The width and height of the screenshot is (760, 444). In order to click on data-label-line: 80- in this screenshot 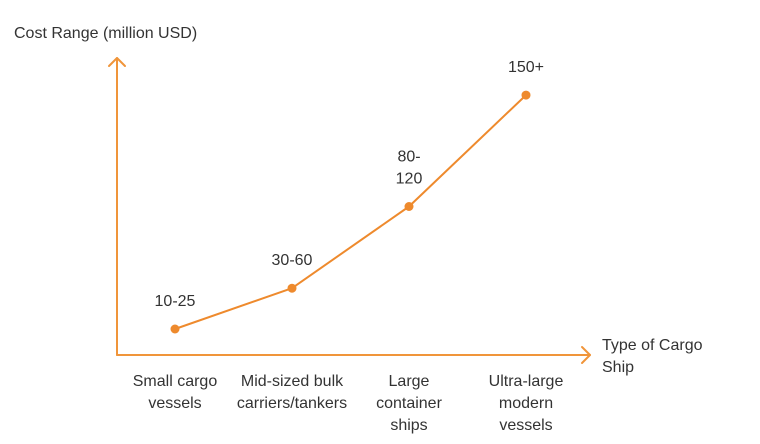, I will do `click(408, 157)`.